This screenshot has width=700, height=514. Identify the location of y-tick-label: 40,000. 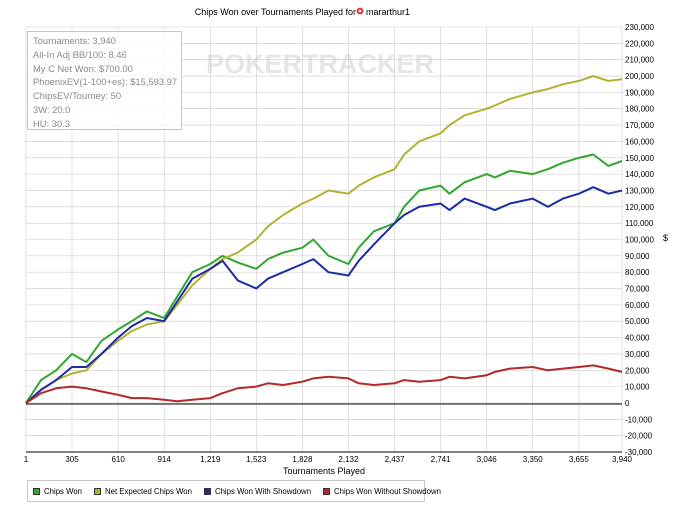
(637, 338).